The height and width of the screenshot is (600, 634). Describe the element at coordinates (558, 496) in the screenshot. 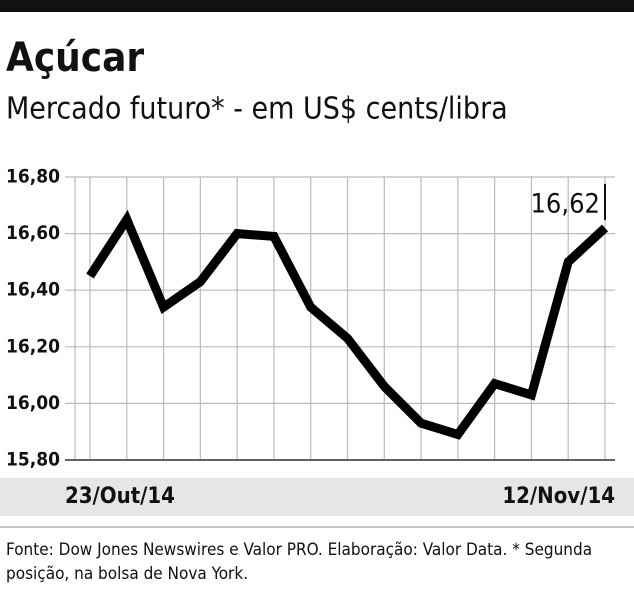

I see `x-tick-label: 12/Nov/14` at that location.